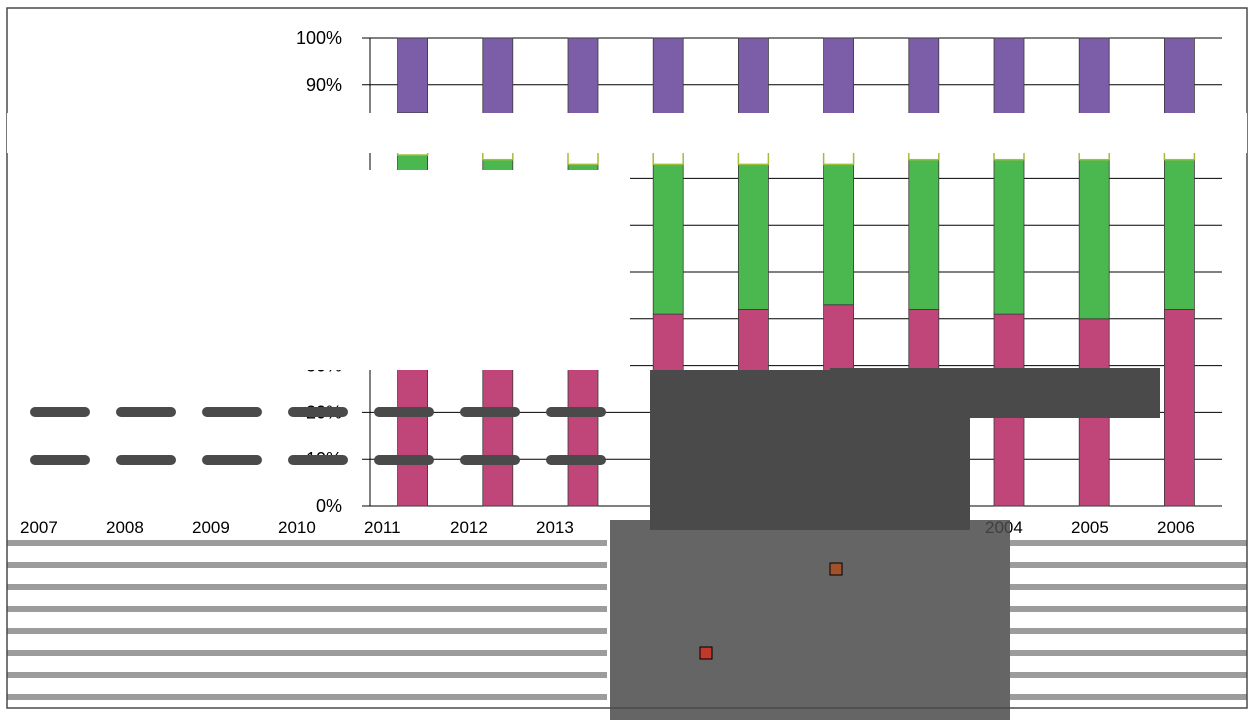  Describe the element at coordinates (555, 527) in the screenshot. I see `x-tick-label: 2013` at that location.